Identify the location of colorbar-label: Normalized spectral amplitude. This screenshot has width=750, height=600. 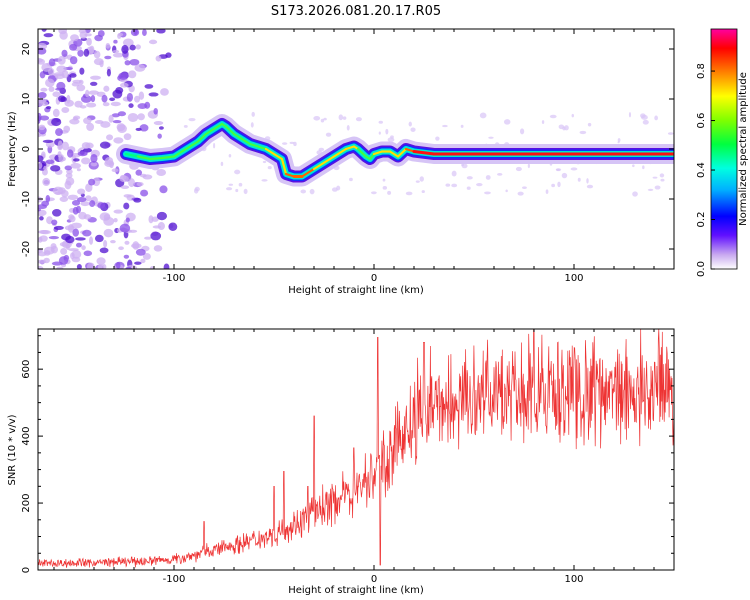
(743, 149).